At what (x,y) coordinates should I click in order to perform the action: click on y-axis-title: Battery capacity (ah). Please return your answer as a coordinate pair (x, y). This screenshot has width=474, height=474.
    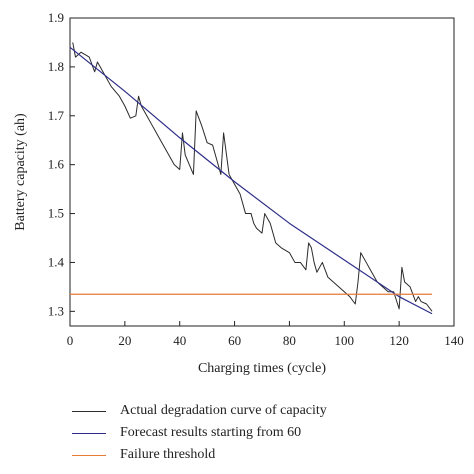
    Looking at the image, I should click on (20, 172).